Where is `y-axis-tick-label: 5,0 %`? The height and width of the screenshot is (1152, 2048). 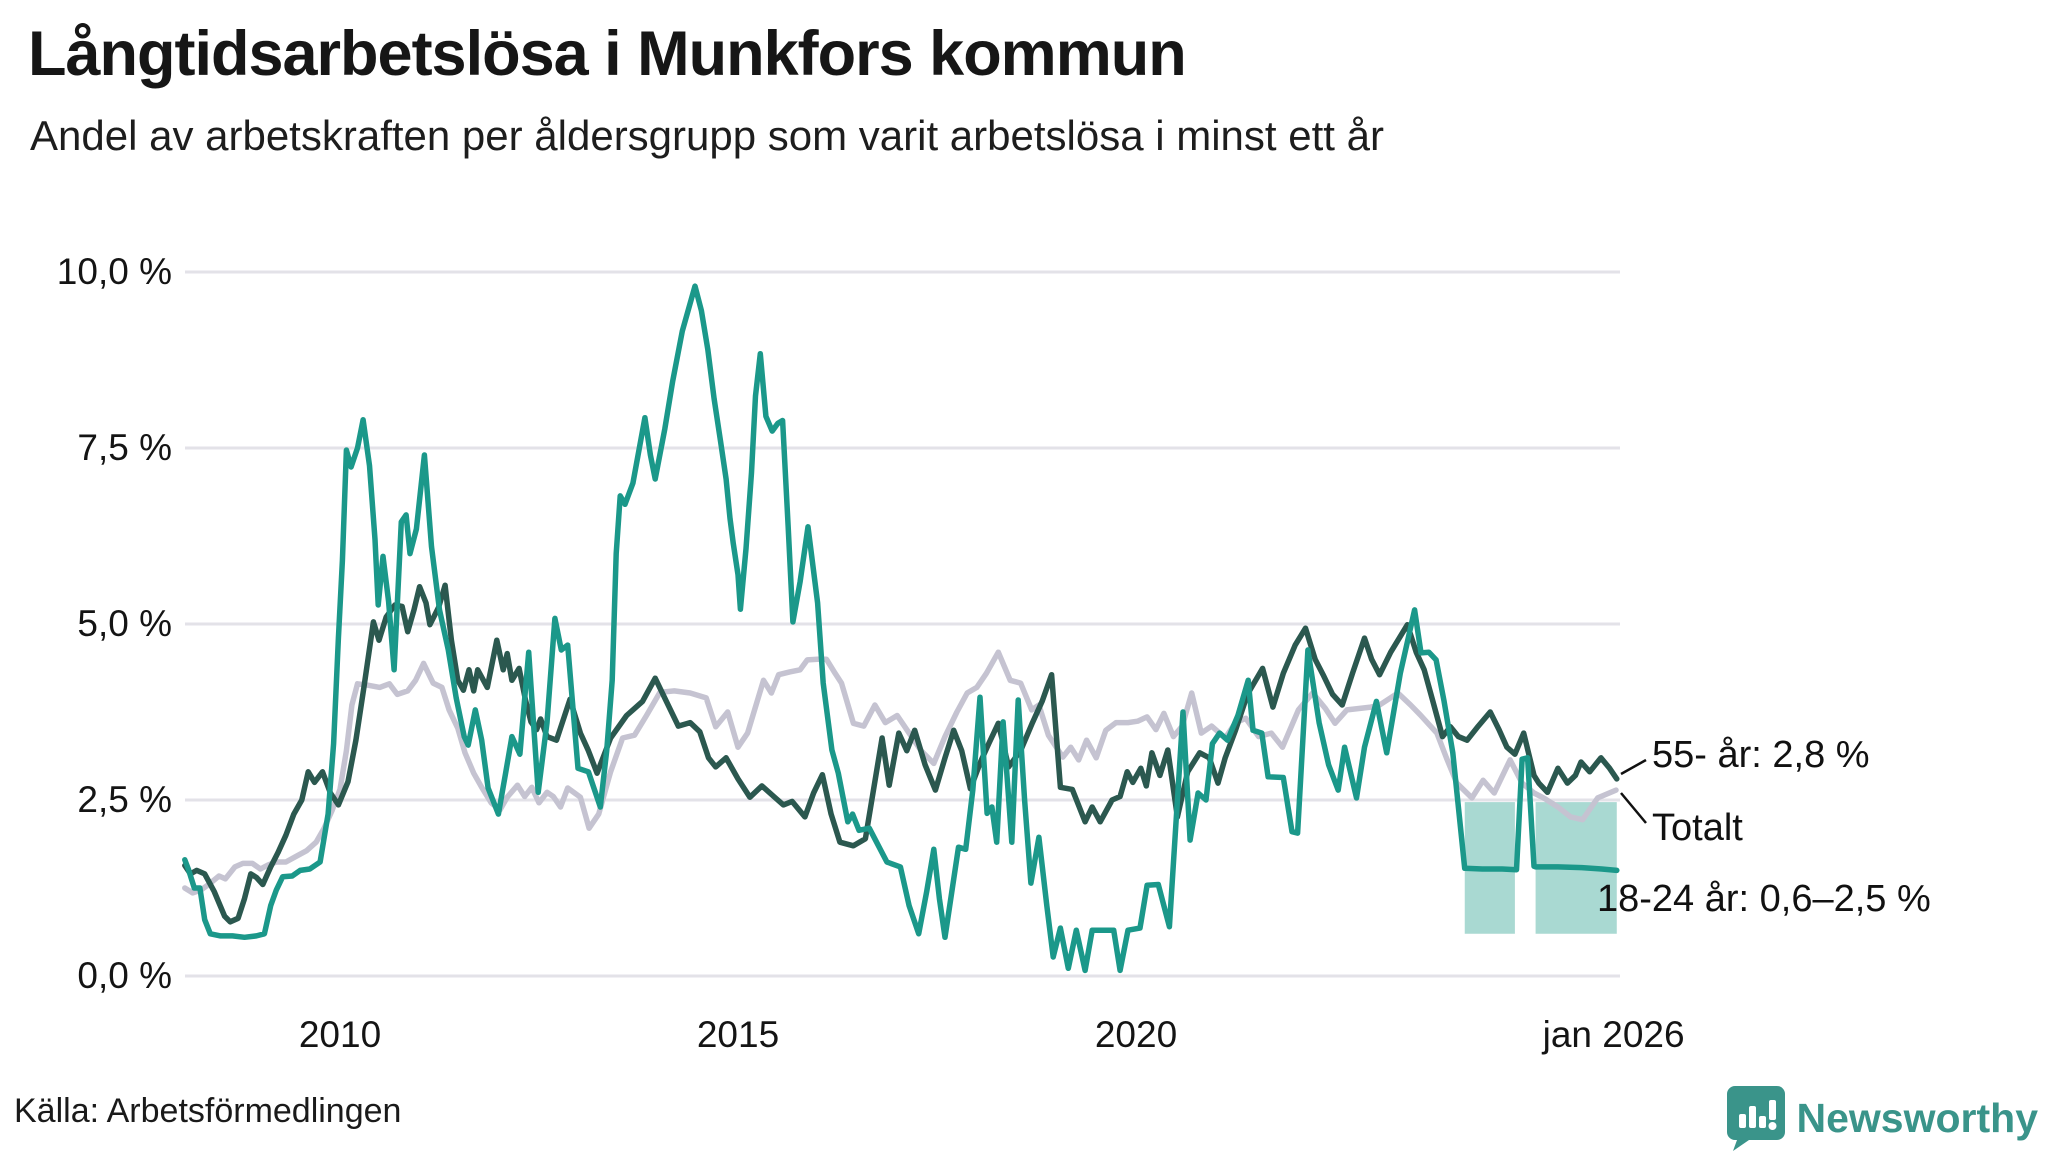
y-axis-tick-label: 5,0 % is located at coordinates (124, 623).